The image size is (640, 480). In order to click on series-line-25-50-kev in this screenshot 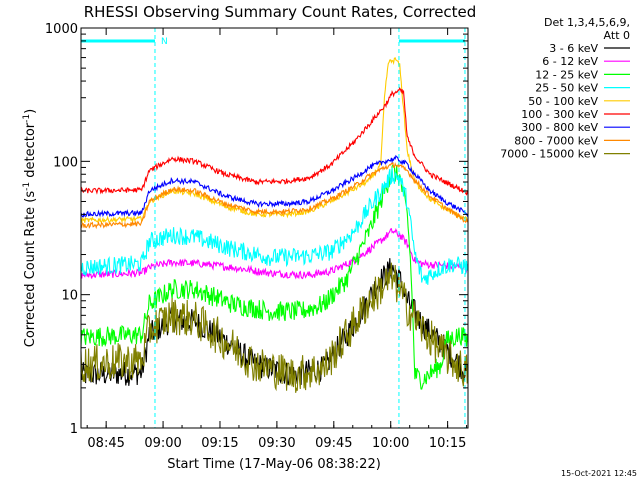, I will do `click(274, 226)`.